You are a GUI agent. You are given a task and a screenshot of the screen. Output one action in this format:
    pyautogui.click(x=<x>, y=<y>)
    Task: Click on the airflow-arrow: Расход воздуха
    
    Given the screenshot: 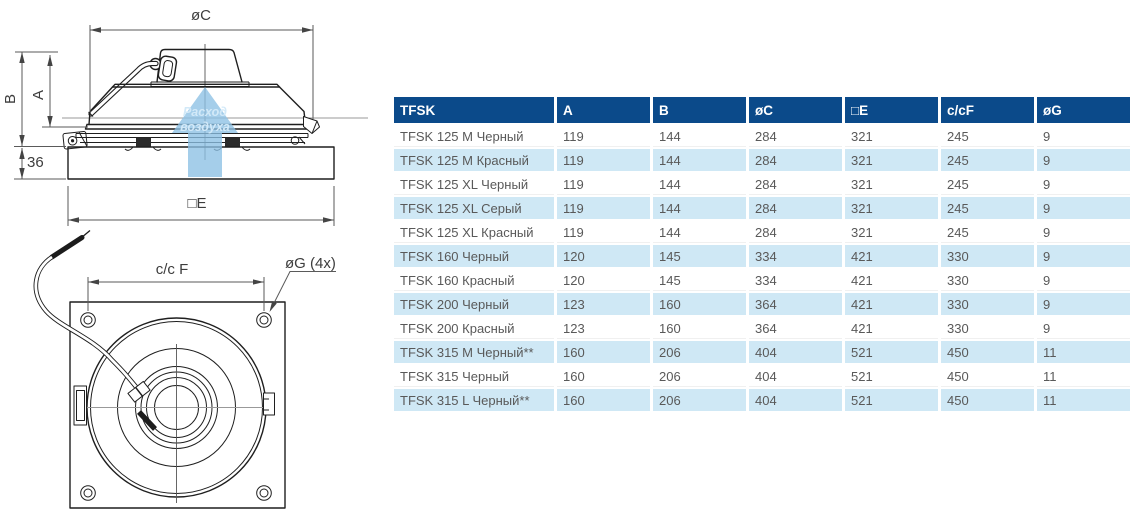 What is the action you would take?
    pyautogui.click(x=205, y=132)
    